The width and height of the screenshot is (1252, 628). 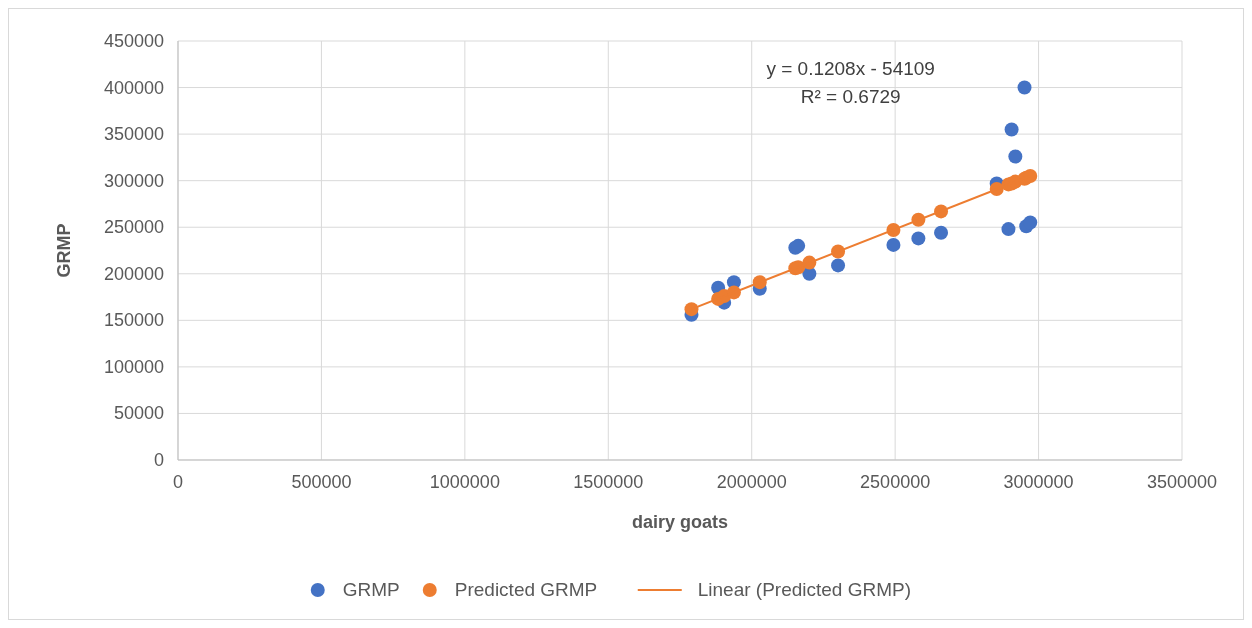 What do you see at coordinates (371, 589) in the screenshot?
I see `legend-label: GRMP` at bounding box center [371, 589].